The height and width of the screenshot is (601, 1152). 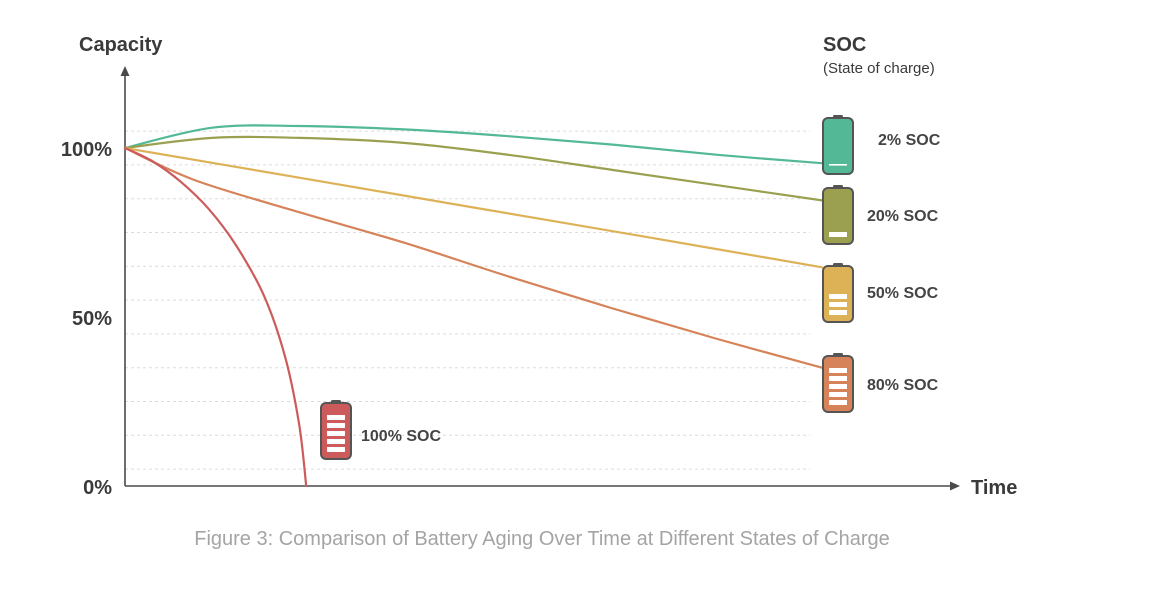 What do you see at coordinates (86, 150) in the screenshot?
I see `y-tick-label: 100%` at bounding box center [86, 150].